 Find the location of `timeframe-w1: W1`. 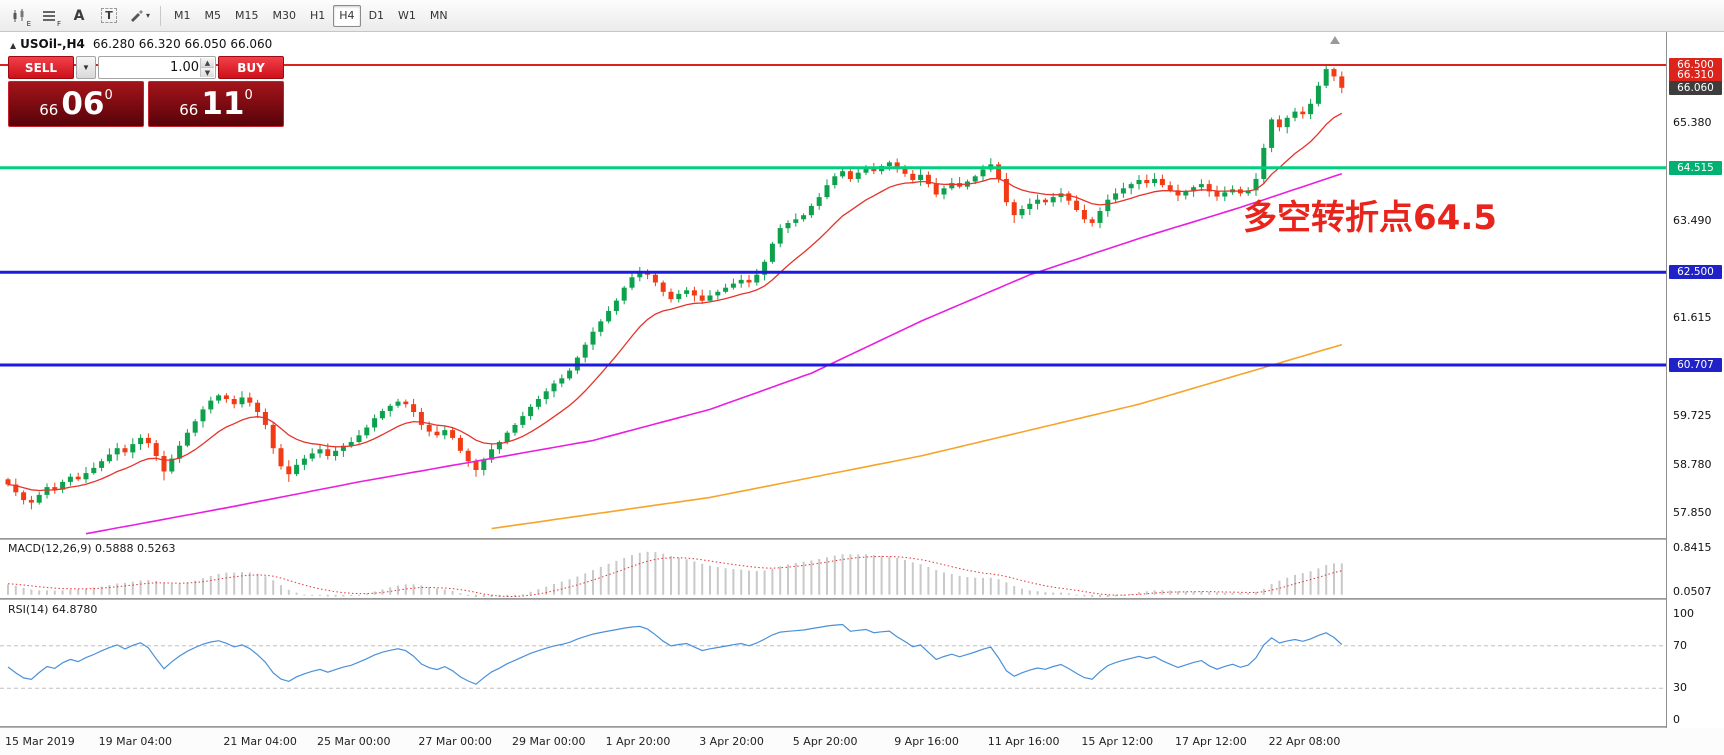

timeframe-w1: W1 is located at coordinates (407, 15).